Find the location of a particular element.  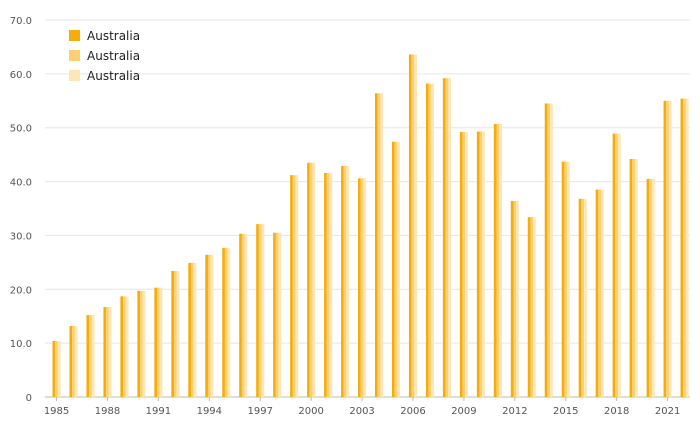

y-tick-label: 10.0 is located at coordinates (21, 344).